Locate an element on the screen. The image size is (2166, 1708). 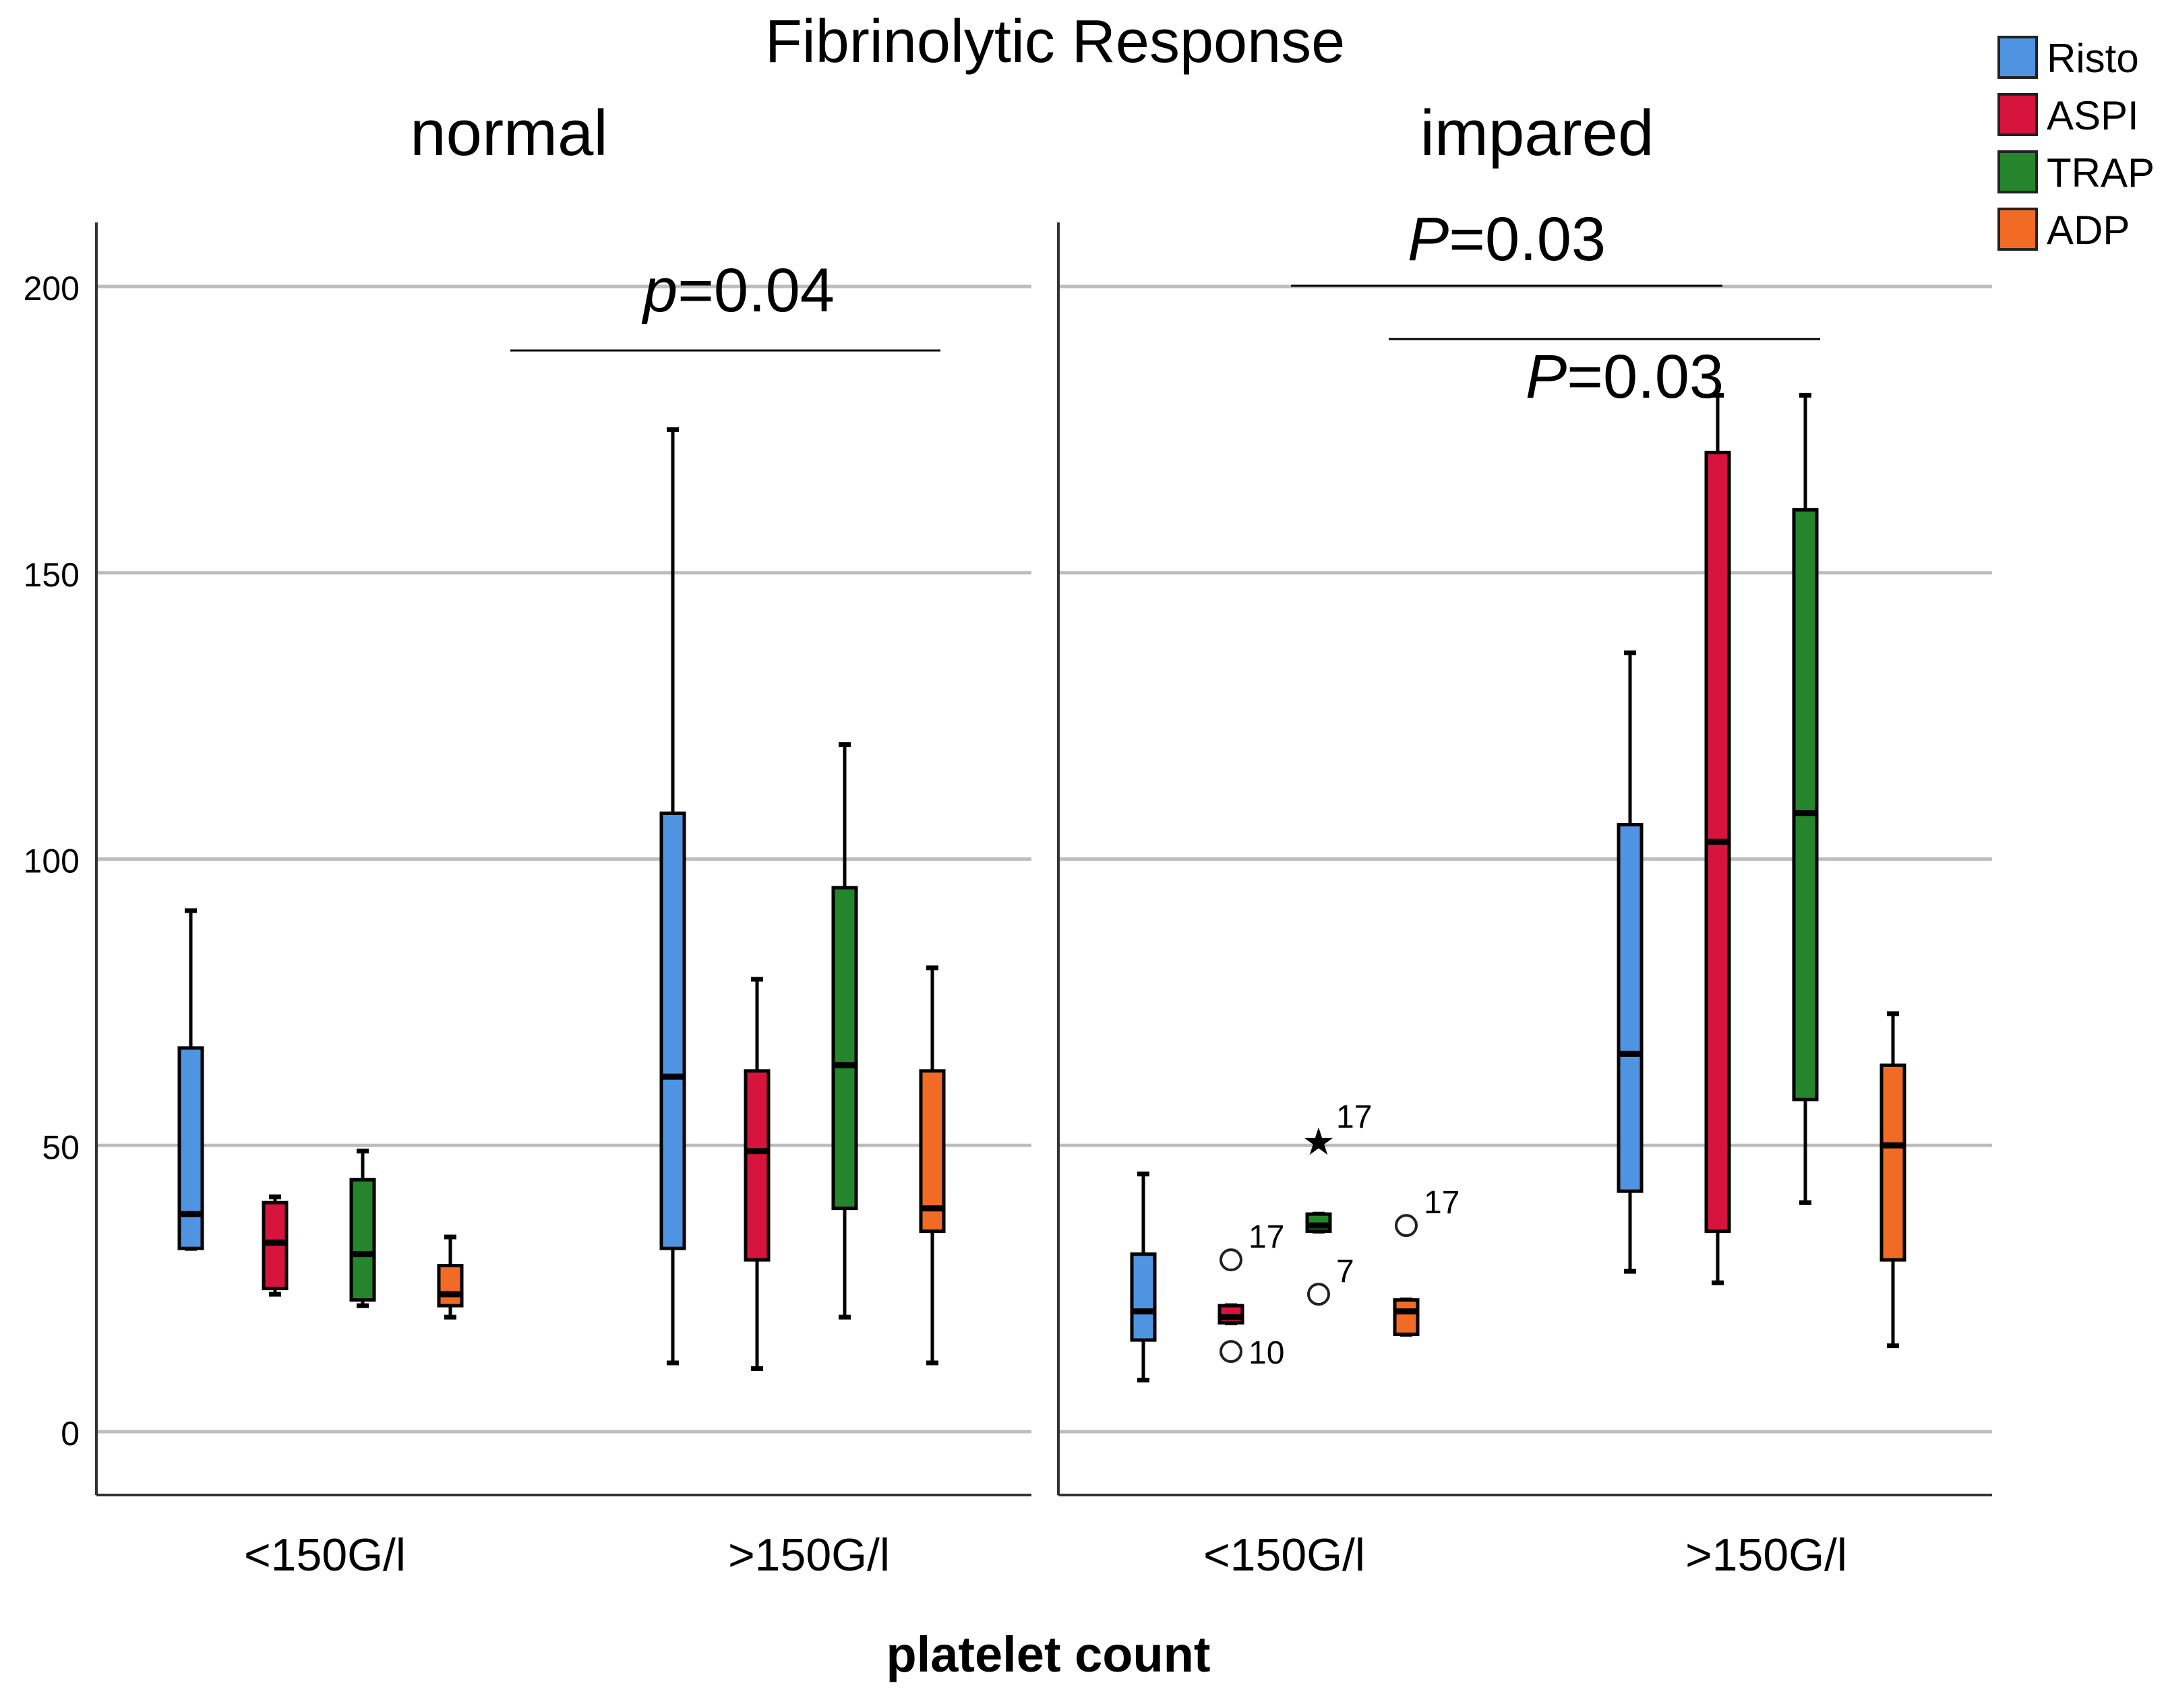
box-TRAP: ★17 7 is located at coordinates (1337, 1202).